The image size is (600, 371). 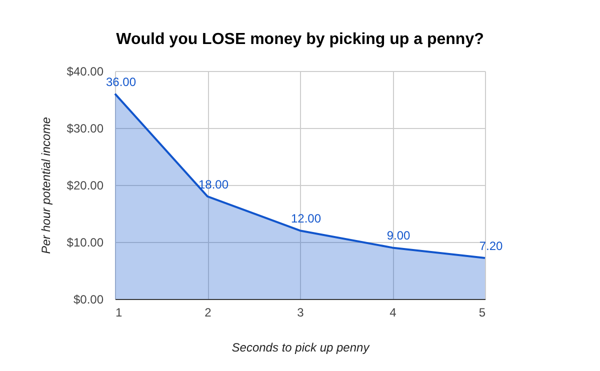 I want to click on x-axis-title: Seconds to pick up penny, so click(x=301, y=347).